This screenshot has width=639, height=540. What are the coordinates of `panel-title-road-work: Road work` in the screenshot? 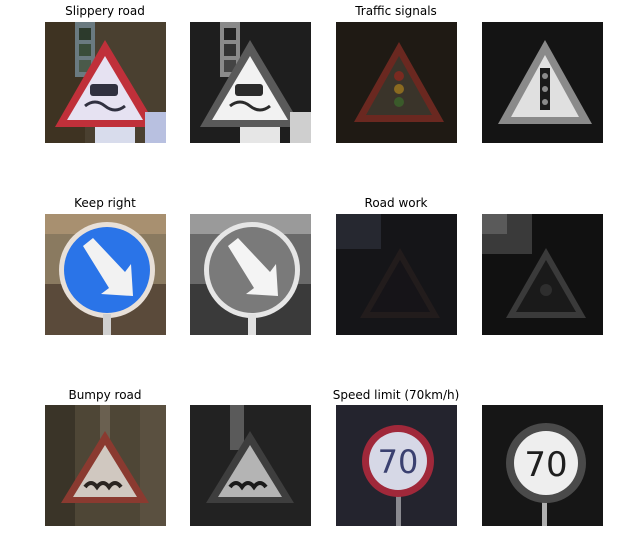 It's located at (396, 203).